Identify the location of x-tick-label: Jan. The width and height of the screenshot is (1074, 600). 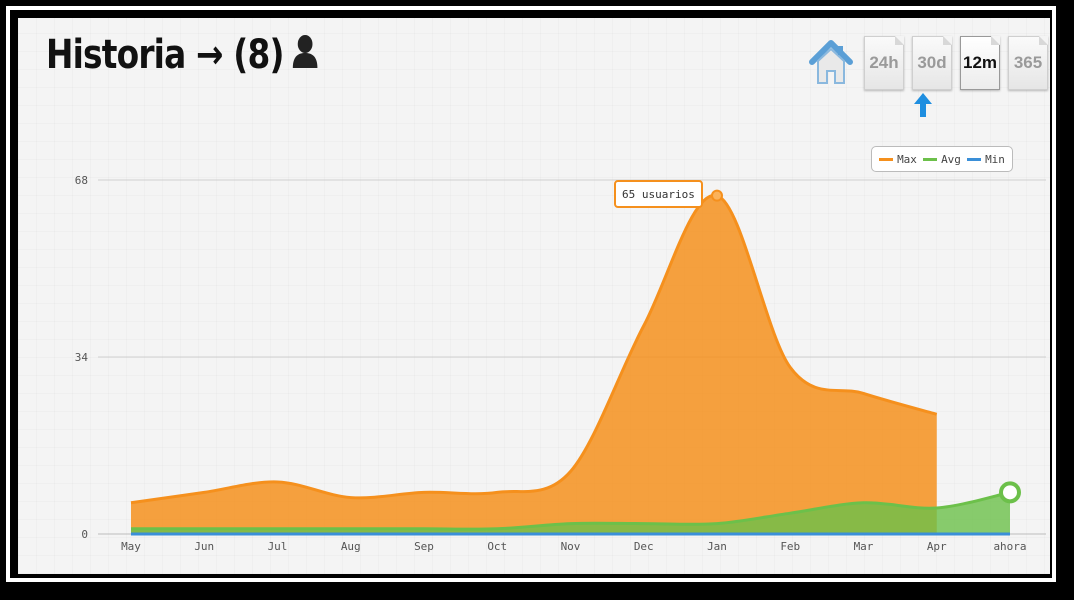
(717, 546).